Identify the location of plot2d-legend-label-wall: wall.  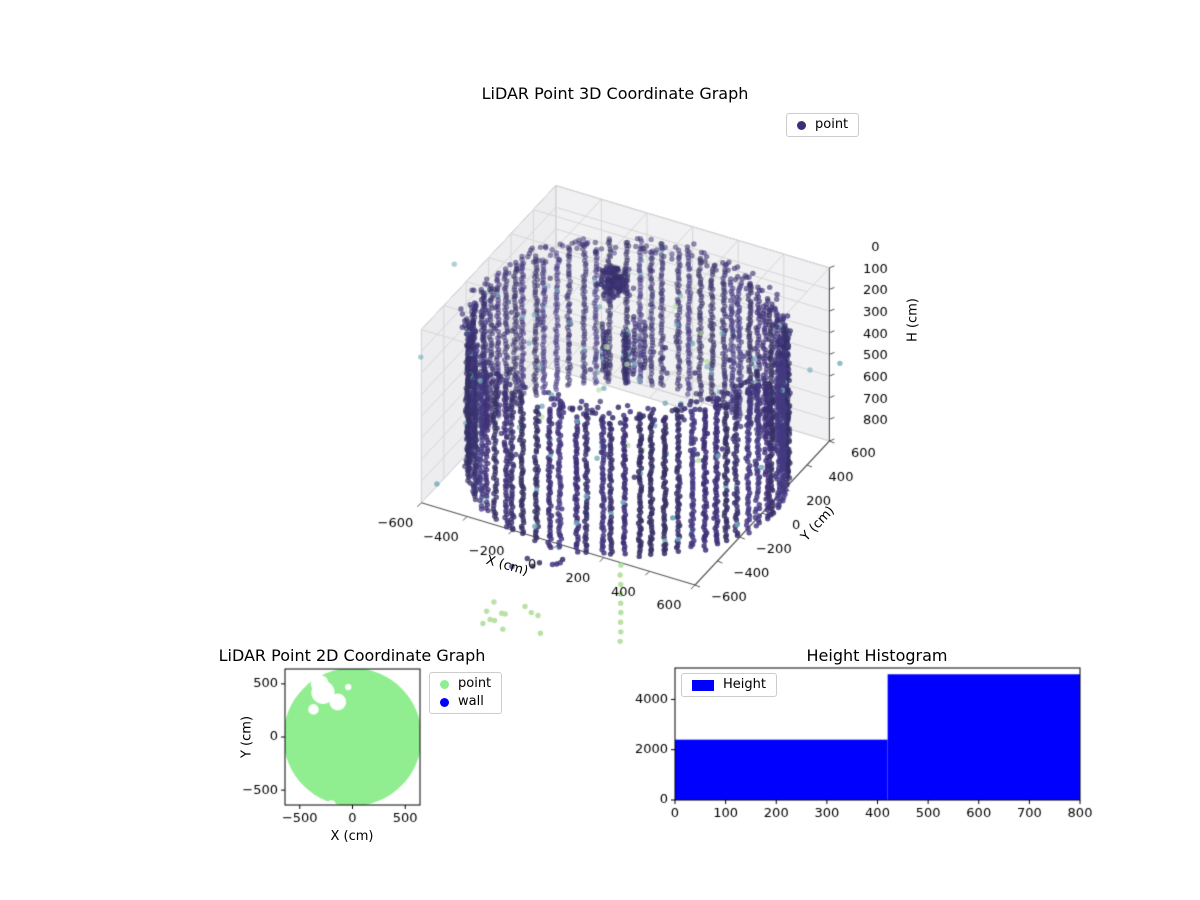
(471, 701).